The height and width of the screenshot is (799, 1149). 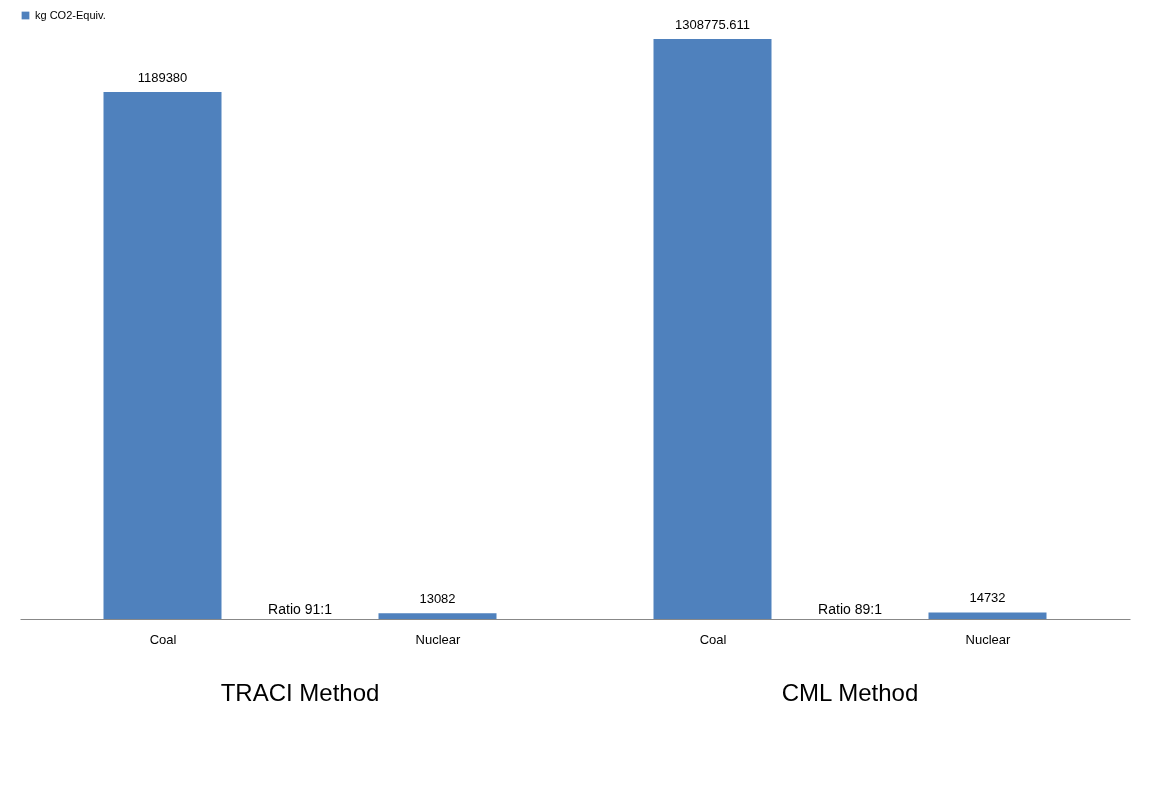 What do you see at coordinates (437, 599) in the screenshot?
I see `data-label: 13082` at bounding box center [437, 599].